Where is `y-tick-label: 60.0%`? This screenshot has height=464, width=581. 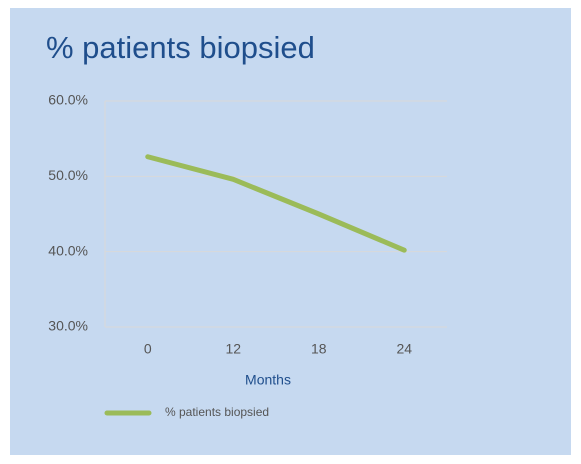 y-tick-label: 60.0% is located at coordinates (68, 100).